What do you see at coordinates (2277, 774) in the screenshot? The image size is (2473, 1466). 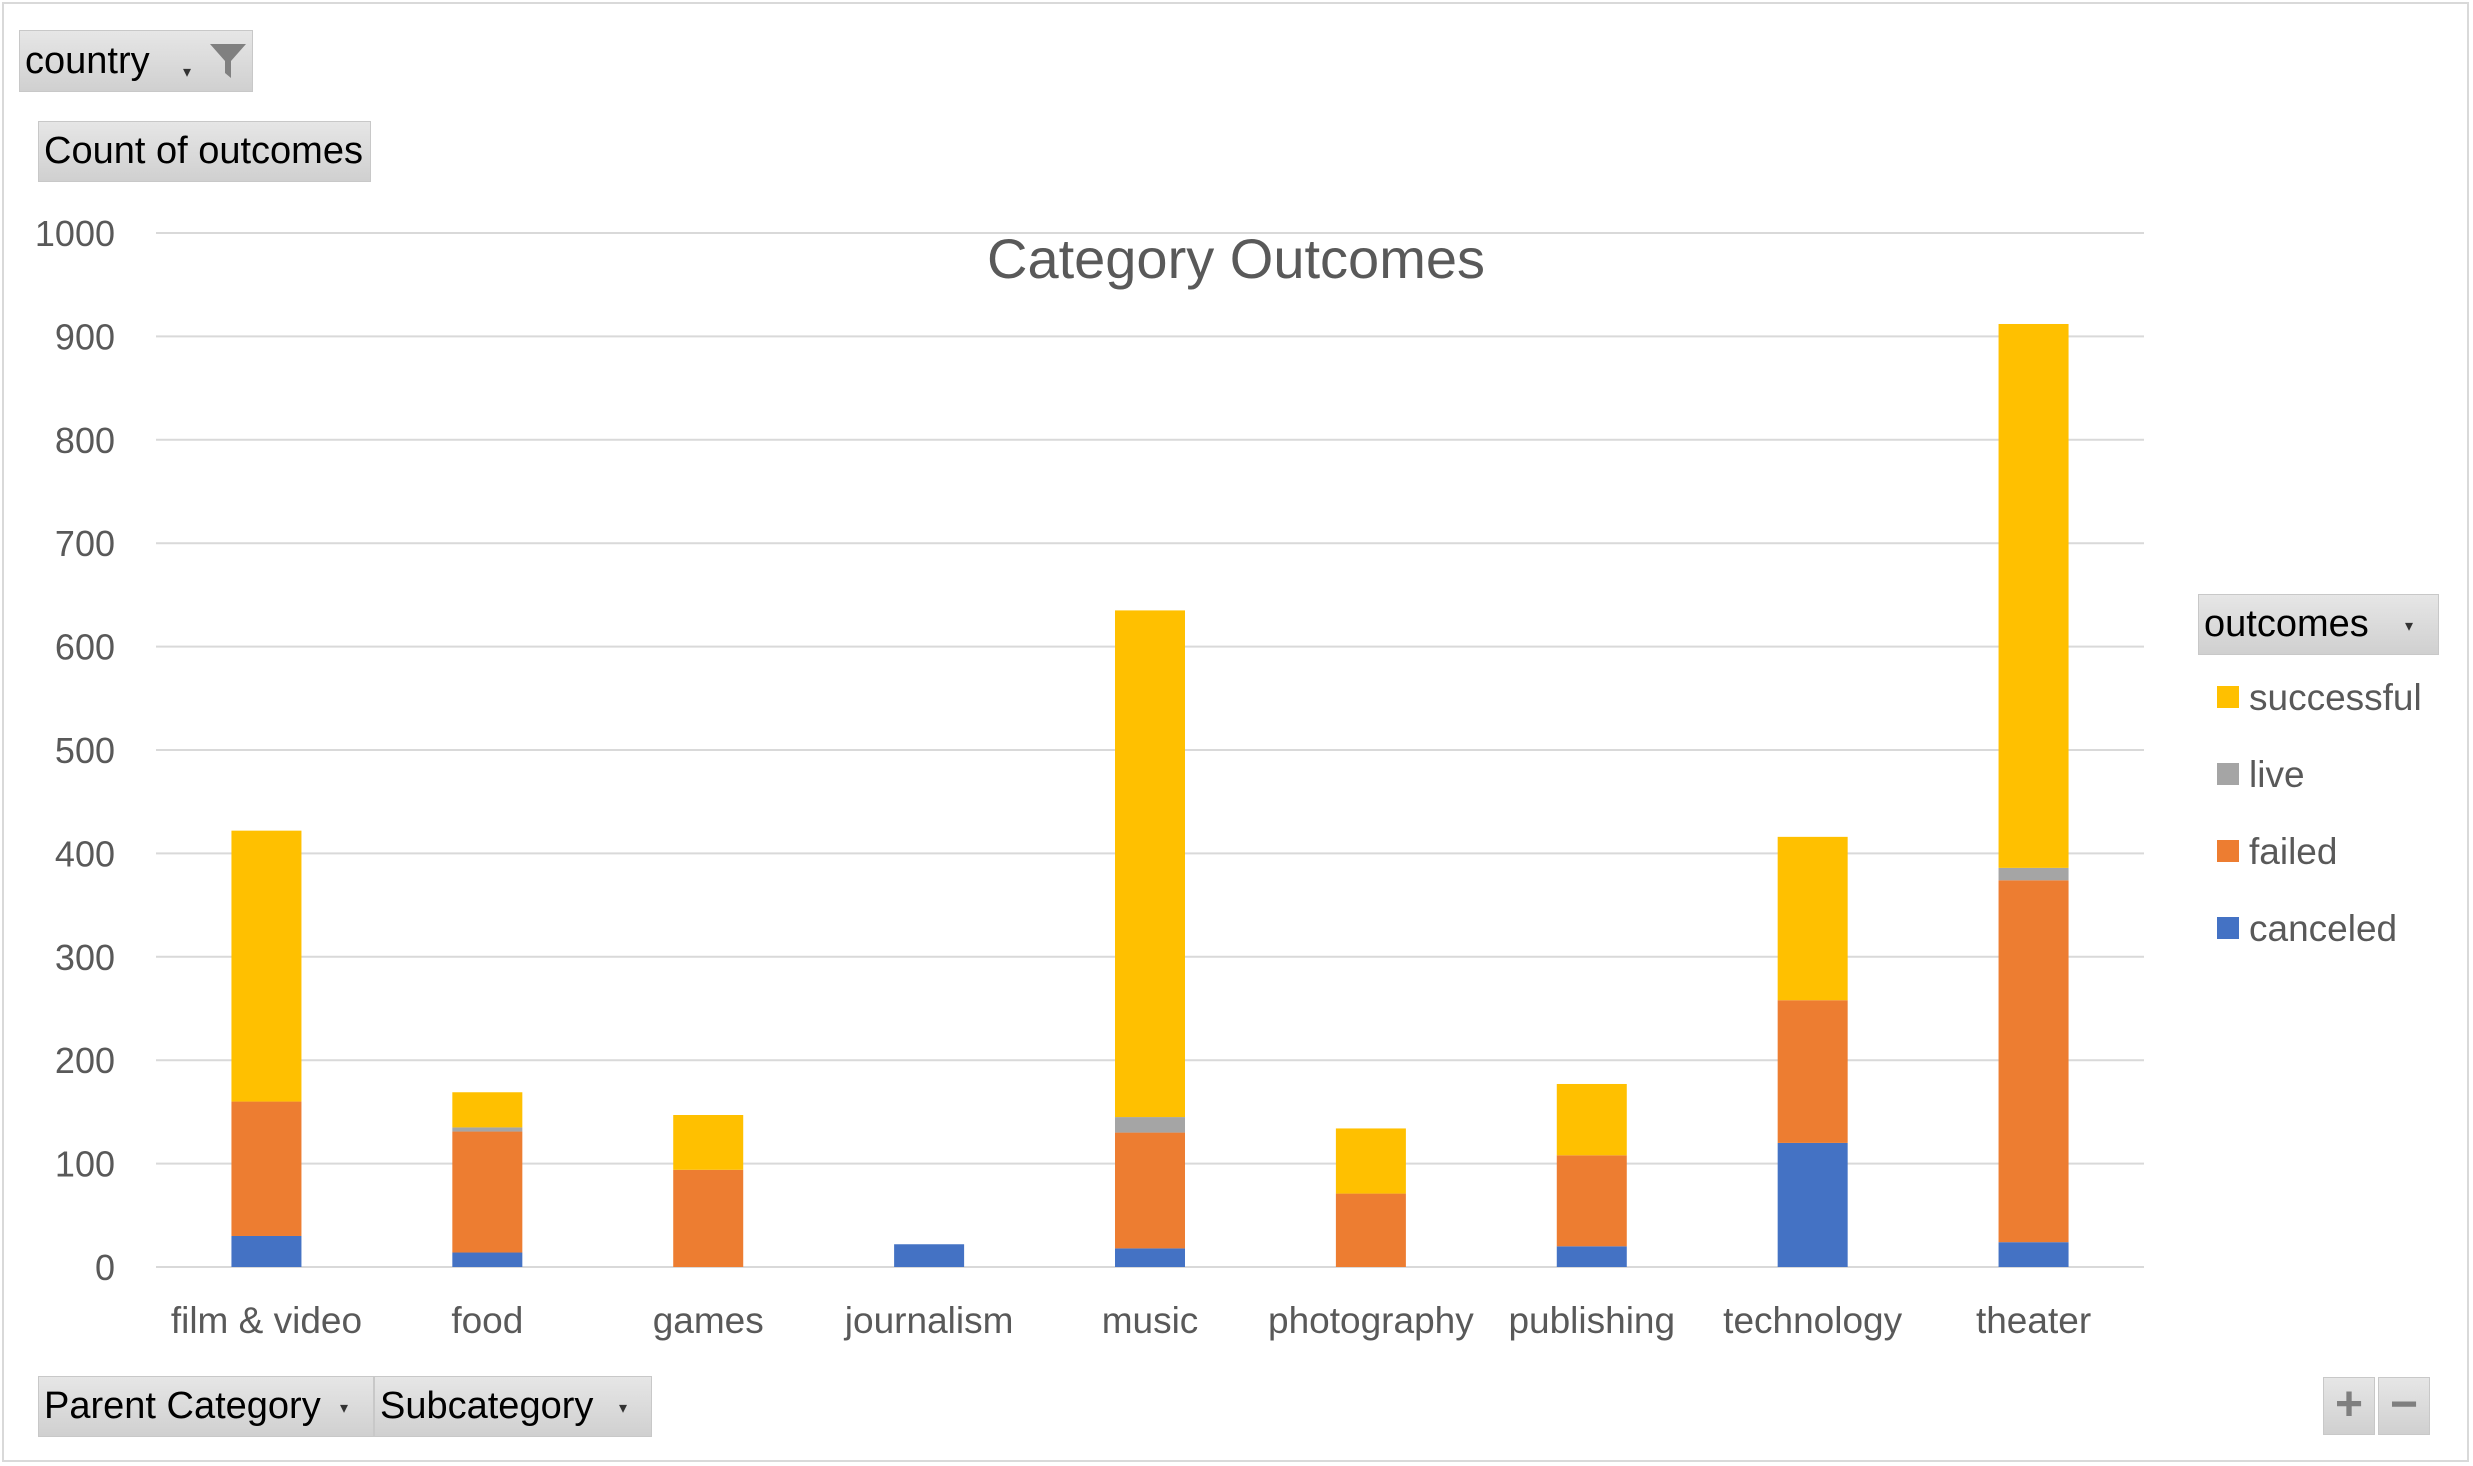 I see `legend-label-live: live` at bounding box center [2277, 774].